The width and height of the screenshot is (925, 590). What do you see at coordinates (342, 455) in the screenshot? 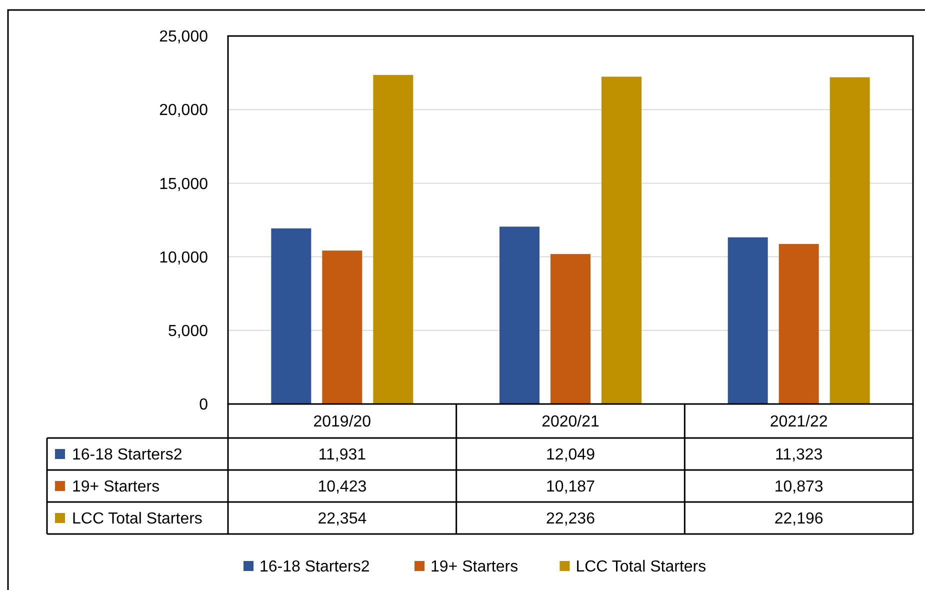
I see `data-label: 11,931` at bounding box center [342, 455].